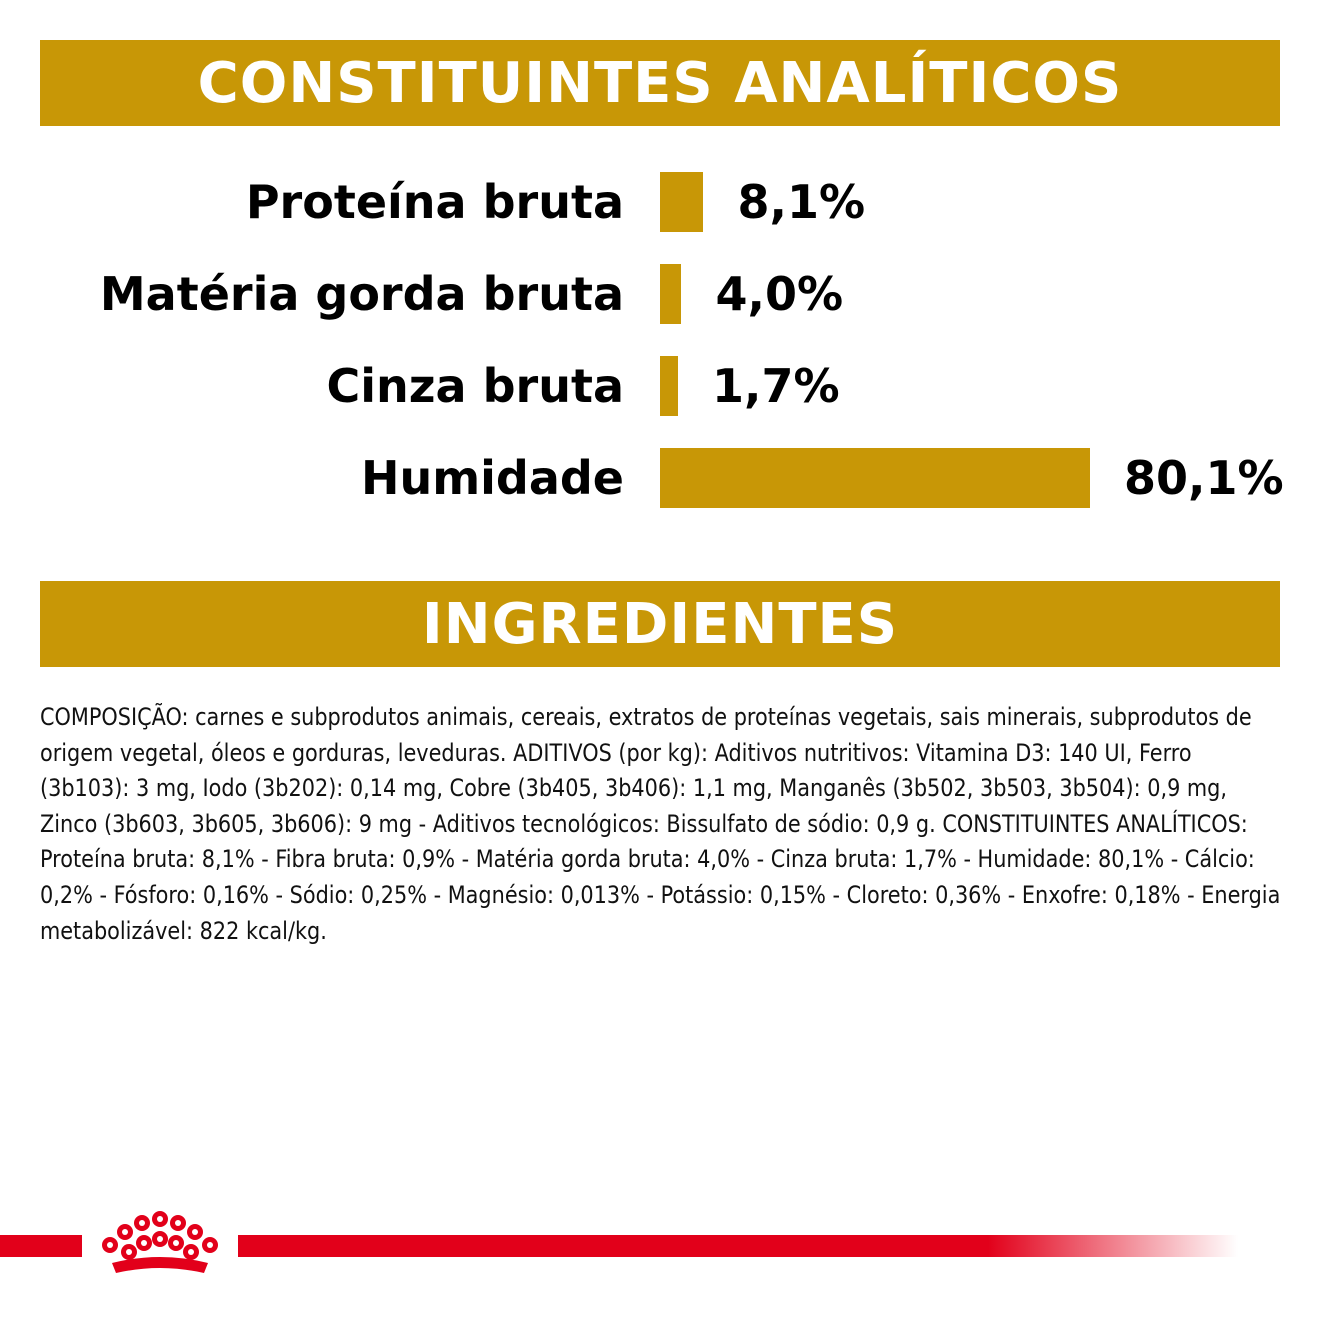 This screenshot has height=1320, width=1320. I want to click on bar-row: Cinza bruta 1,7%, so click(660, 386).